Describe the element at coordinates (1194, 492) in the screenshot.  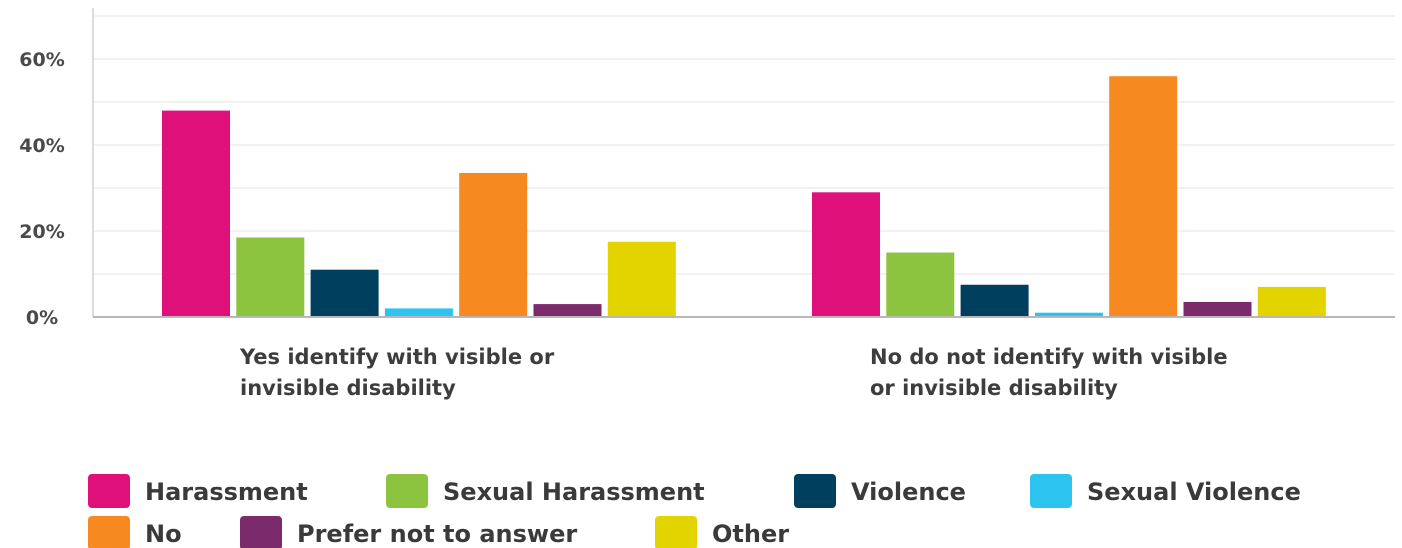
I see `legend-label: Sexual Violence` at that location.